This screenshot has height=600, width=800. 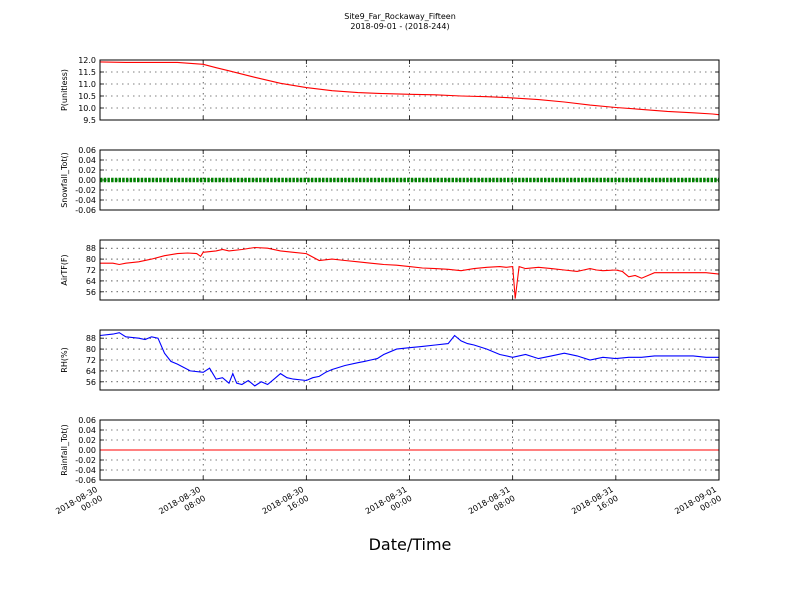 What do you see at coordinates (698, 505) in the screenshot?
I see `x-tick-label: 2018-09-0100:00` at bounding box center [698, 505].